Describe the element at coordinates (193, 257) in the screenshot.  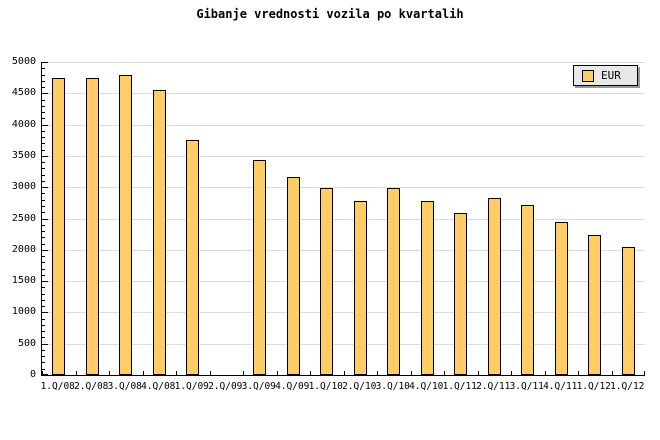
I see `bar-1.Q/09` at that location.